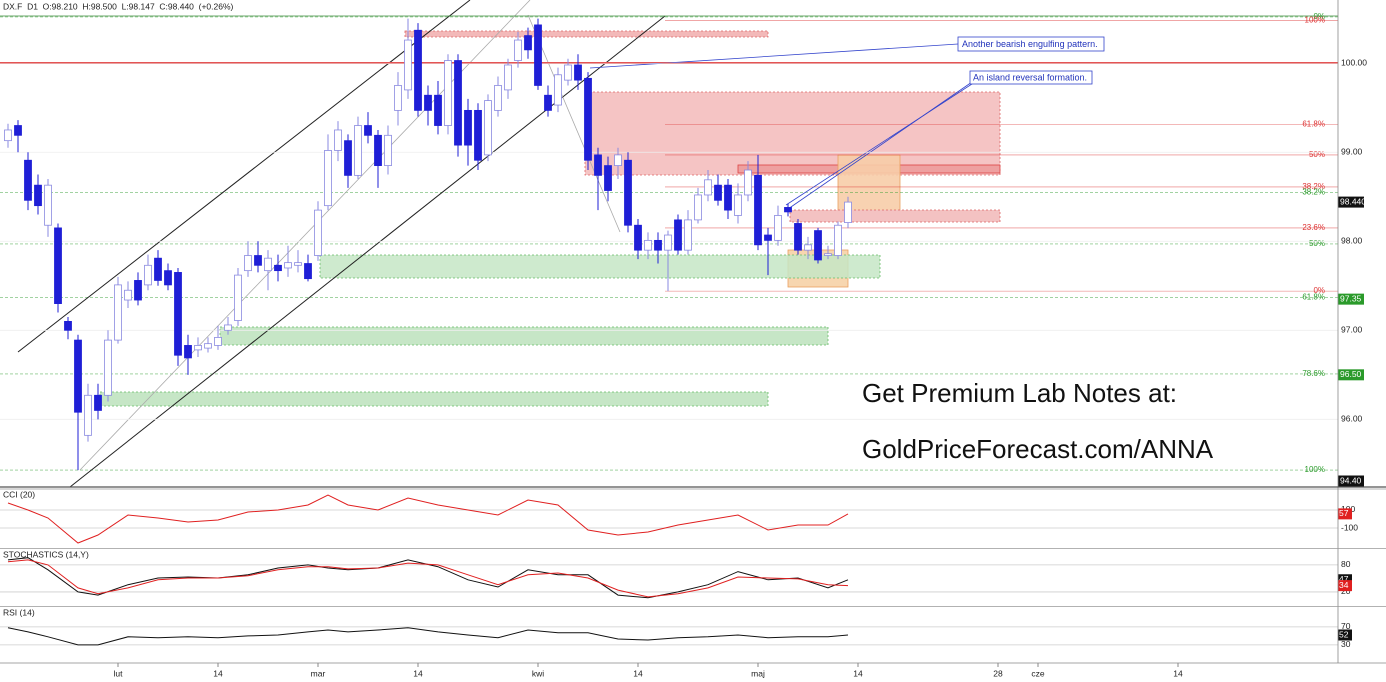 Image resolution: width=1386 pixels, height=682 pixels. I want to click on y-tick-label: 97.00, so click(1352, 330).